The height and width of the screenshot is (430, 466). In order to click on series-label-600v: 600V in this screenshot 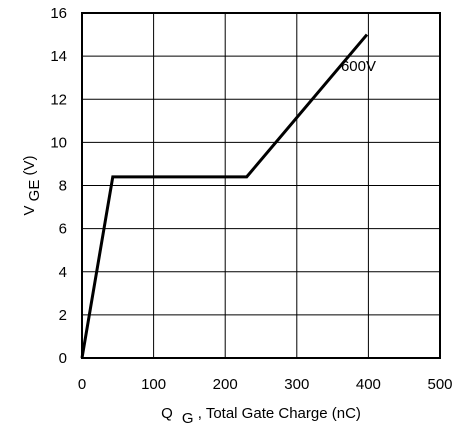, I will do `click(358, 66)`.